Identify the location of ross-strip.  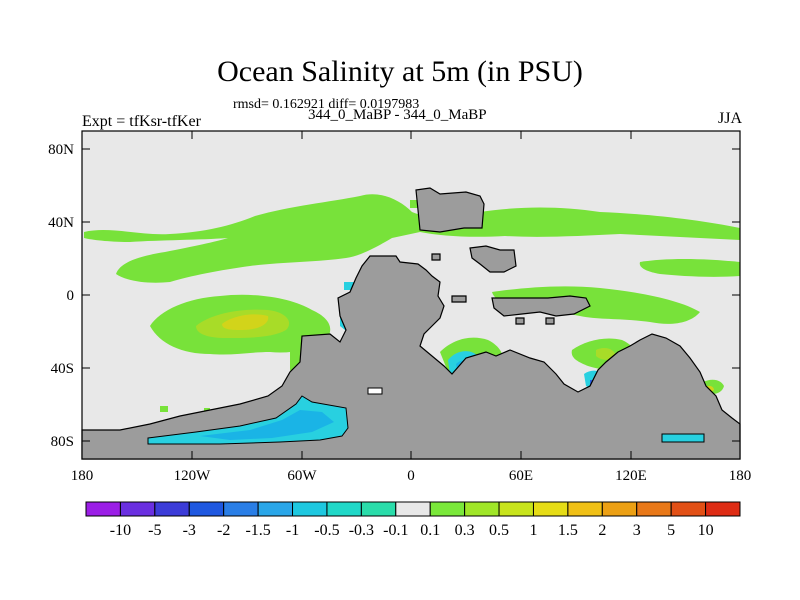
(683, 438).